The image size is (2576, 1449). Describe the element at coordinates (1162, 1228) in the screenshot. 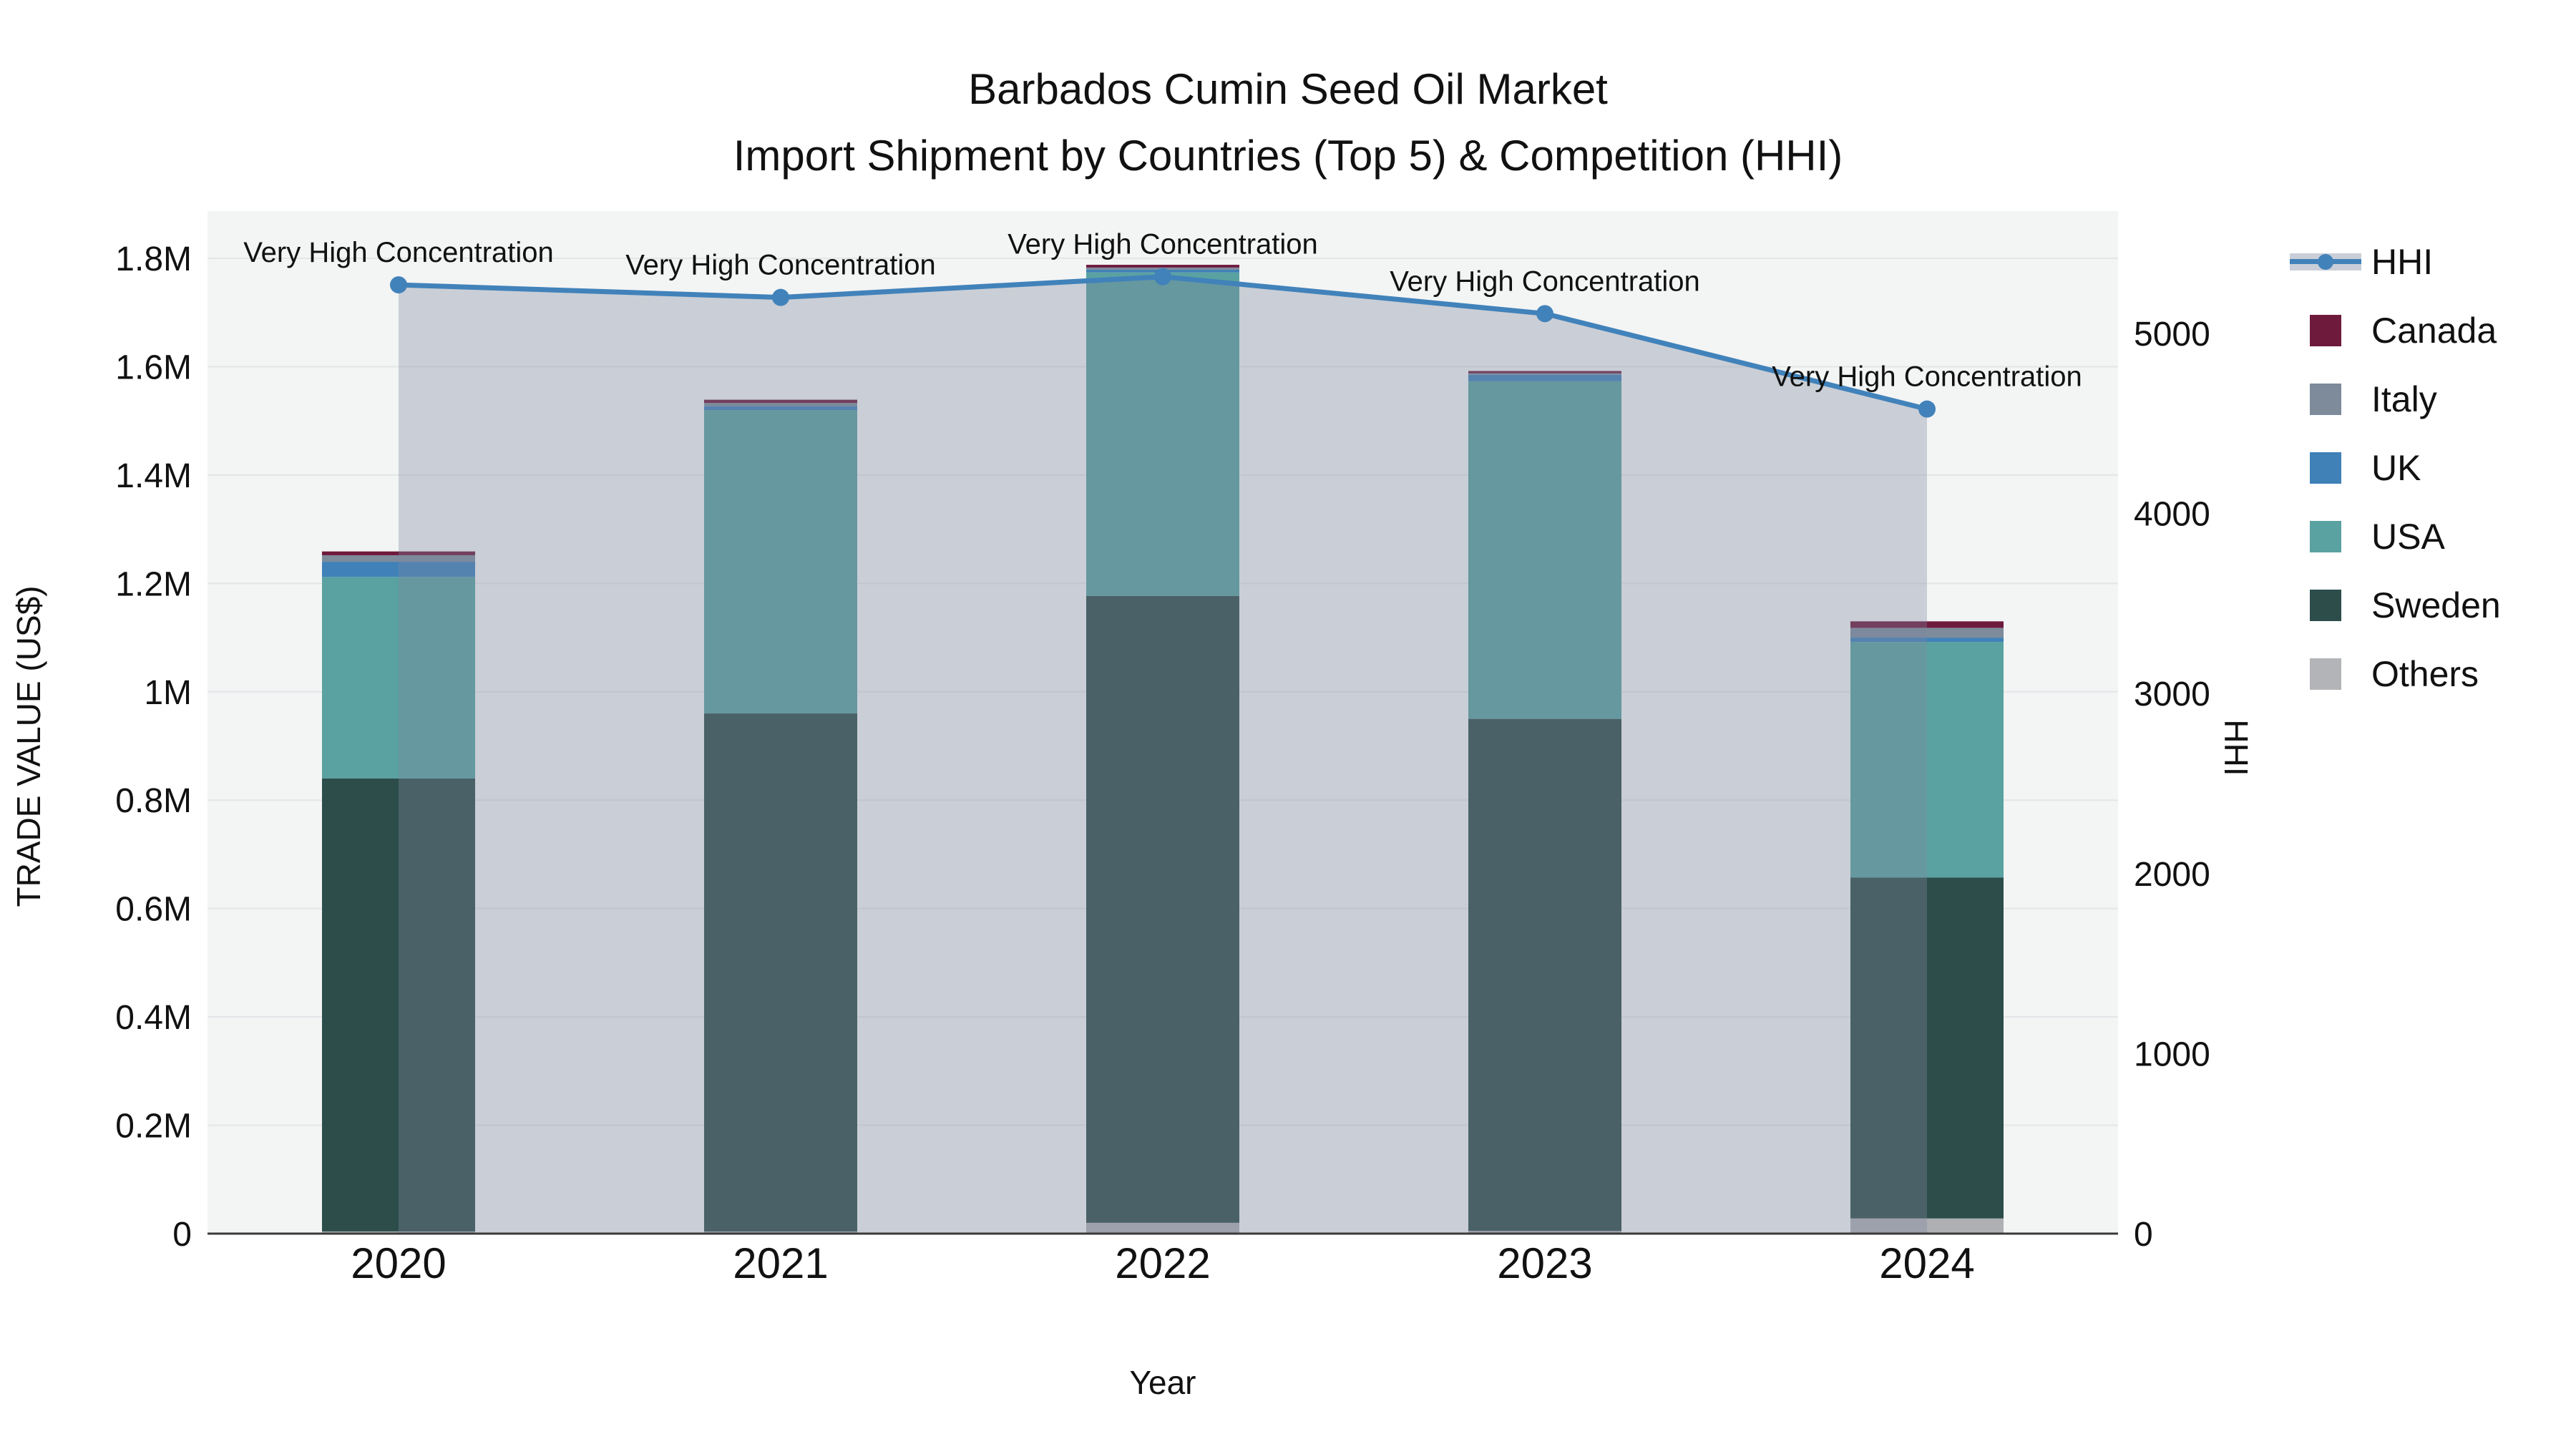

I see `bar-segment-others-2022` at that location.